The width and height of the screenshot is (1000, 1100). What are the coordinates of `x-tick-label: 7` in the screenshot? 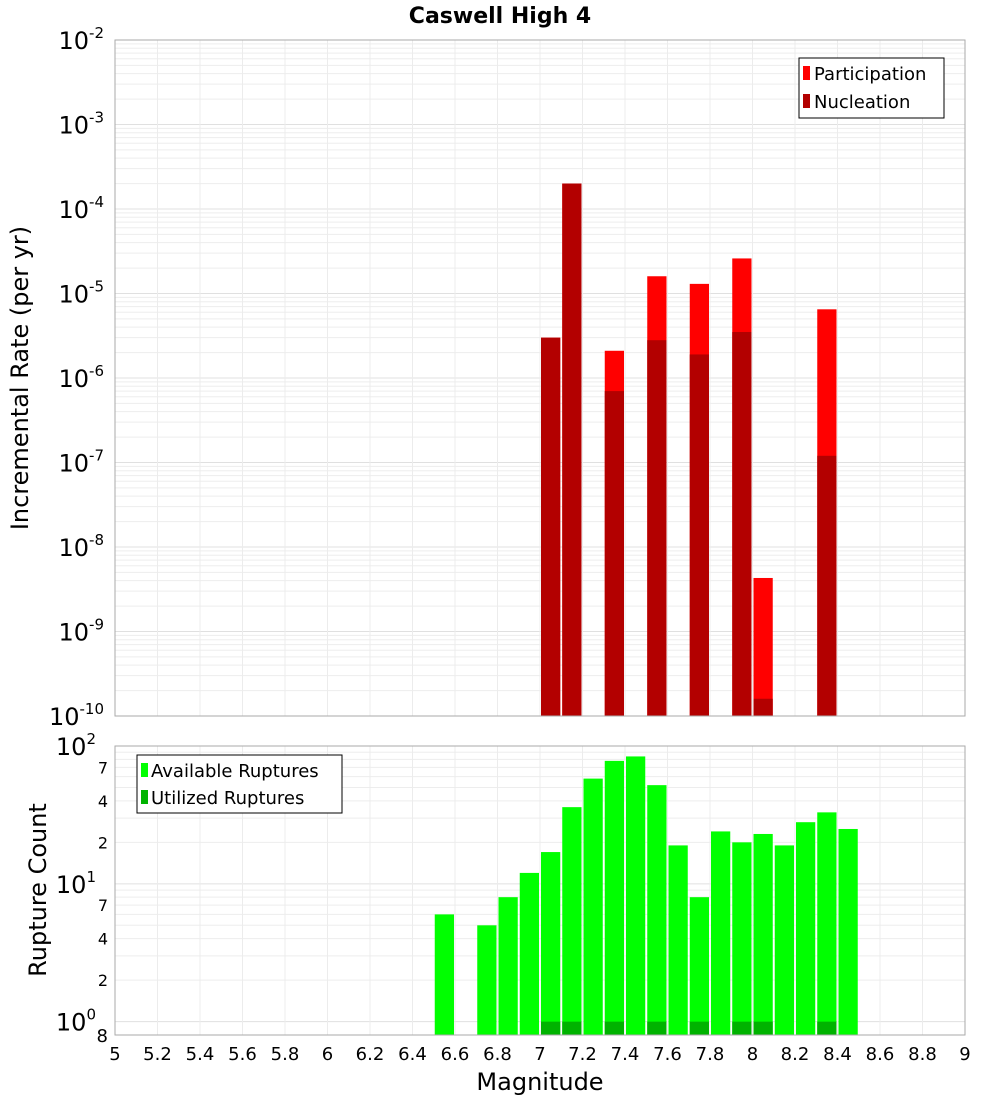 It's located at (539, 1054).